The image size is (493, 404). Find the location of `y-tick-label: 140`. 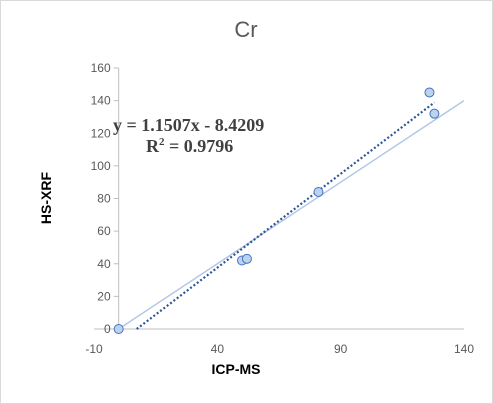

y-tick-label: 140 is located at coordinates (101, 101).